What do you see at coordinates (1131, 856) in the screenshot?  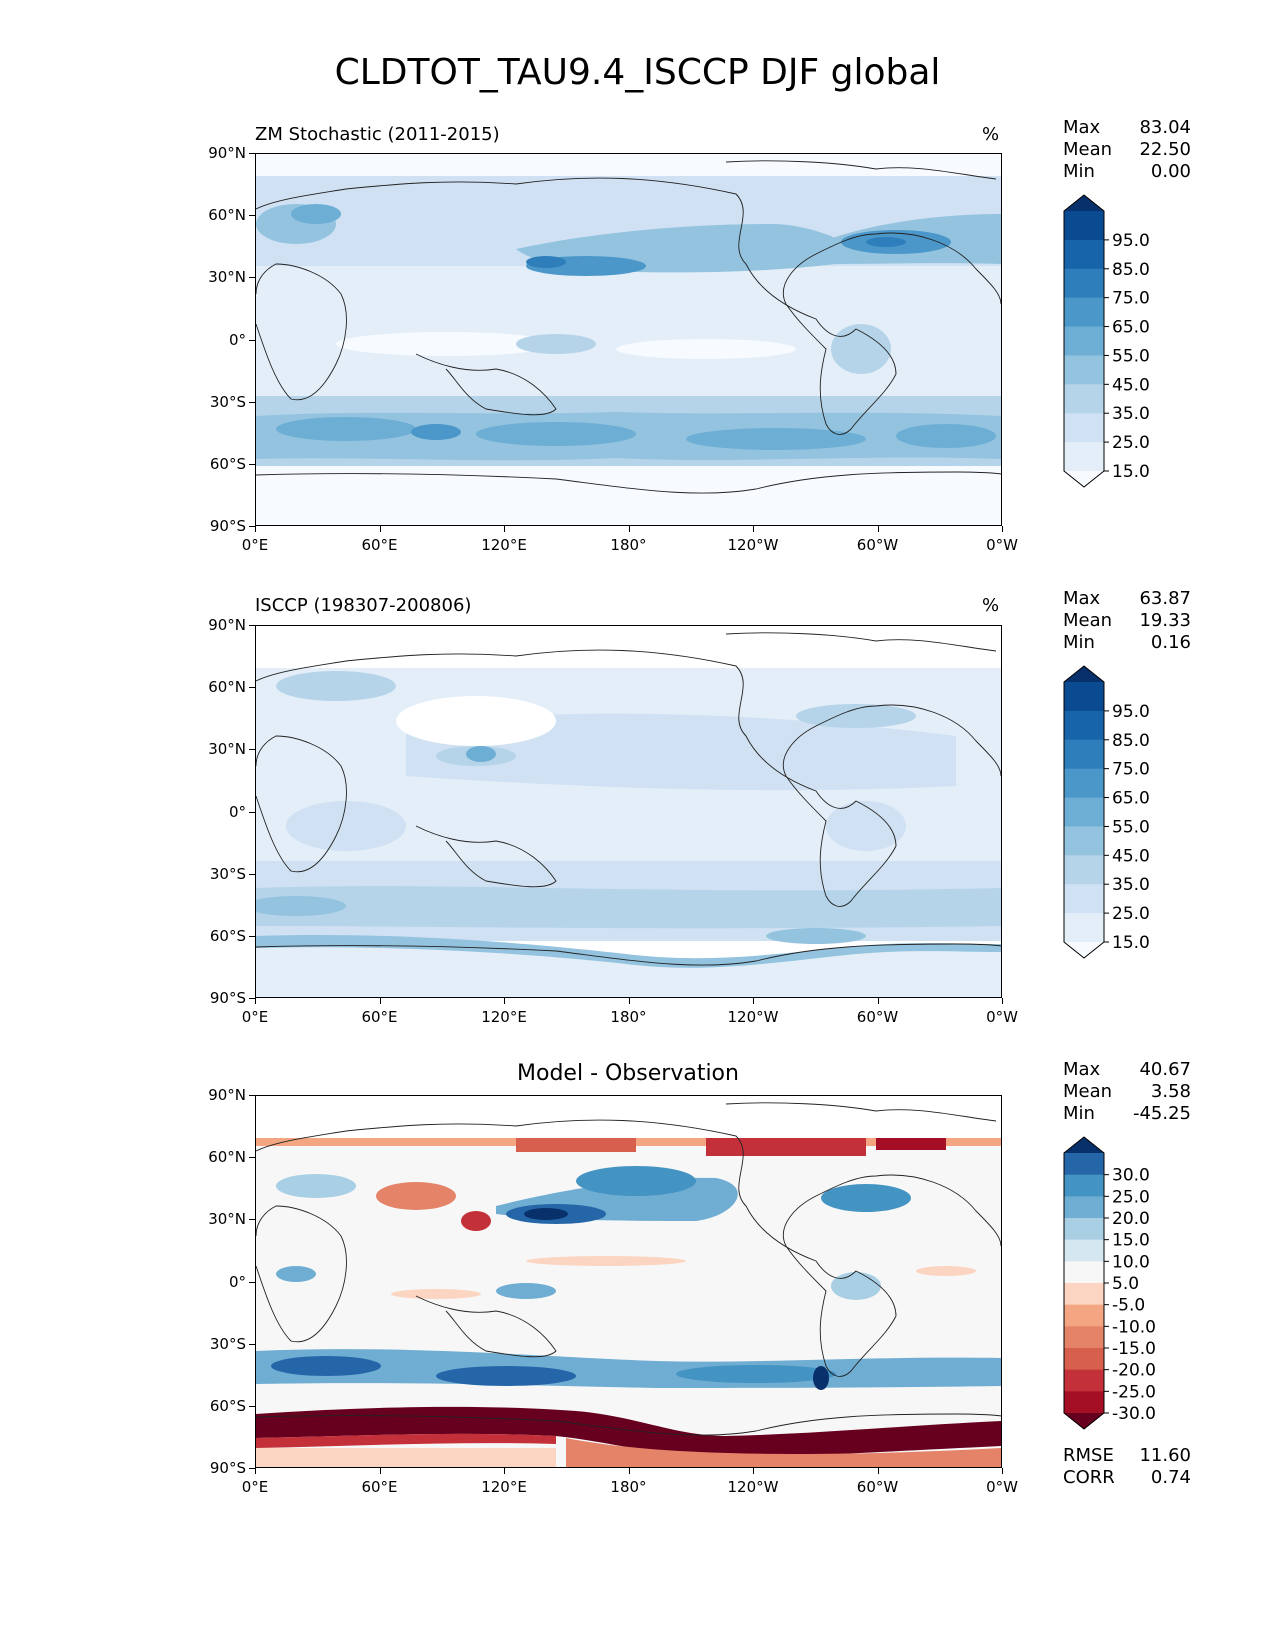 I see `colorbar-label: 45.0` at bounding box center [1131, 856].